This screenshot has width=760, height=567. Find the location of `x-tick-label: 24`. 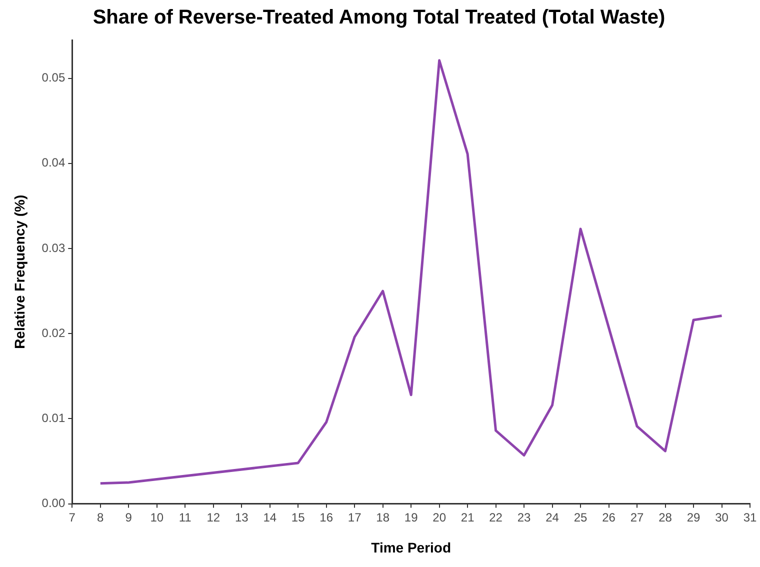

x-tick-label: 24 is located at coordinates (553, 517).